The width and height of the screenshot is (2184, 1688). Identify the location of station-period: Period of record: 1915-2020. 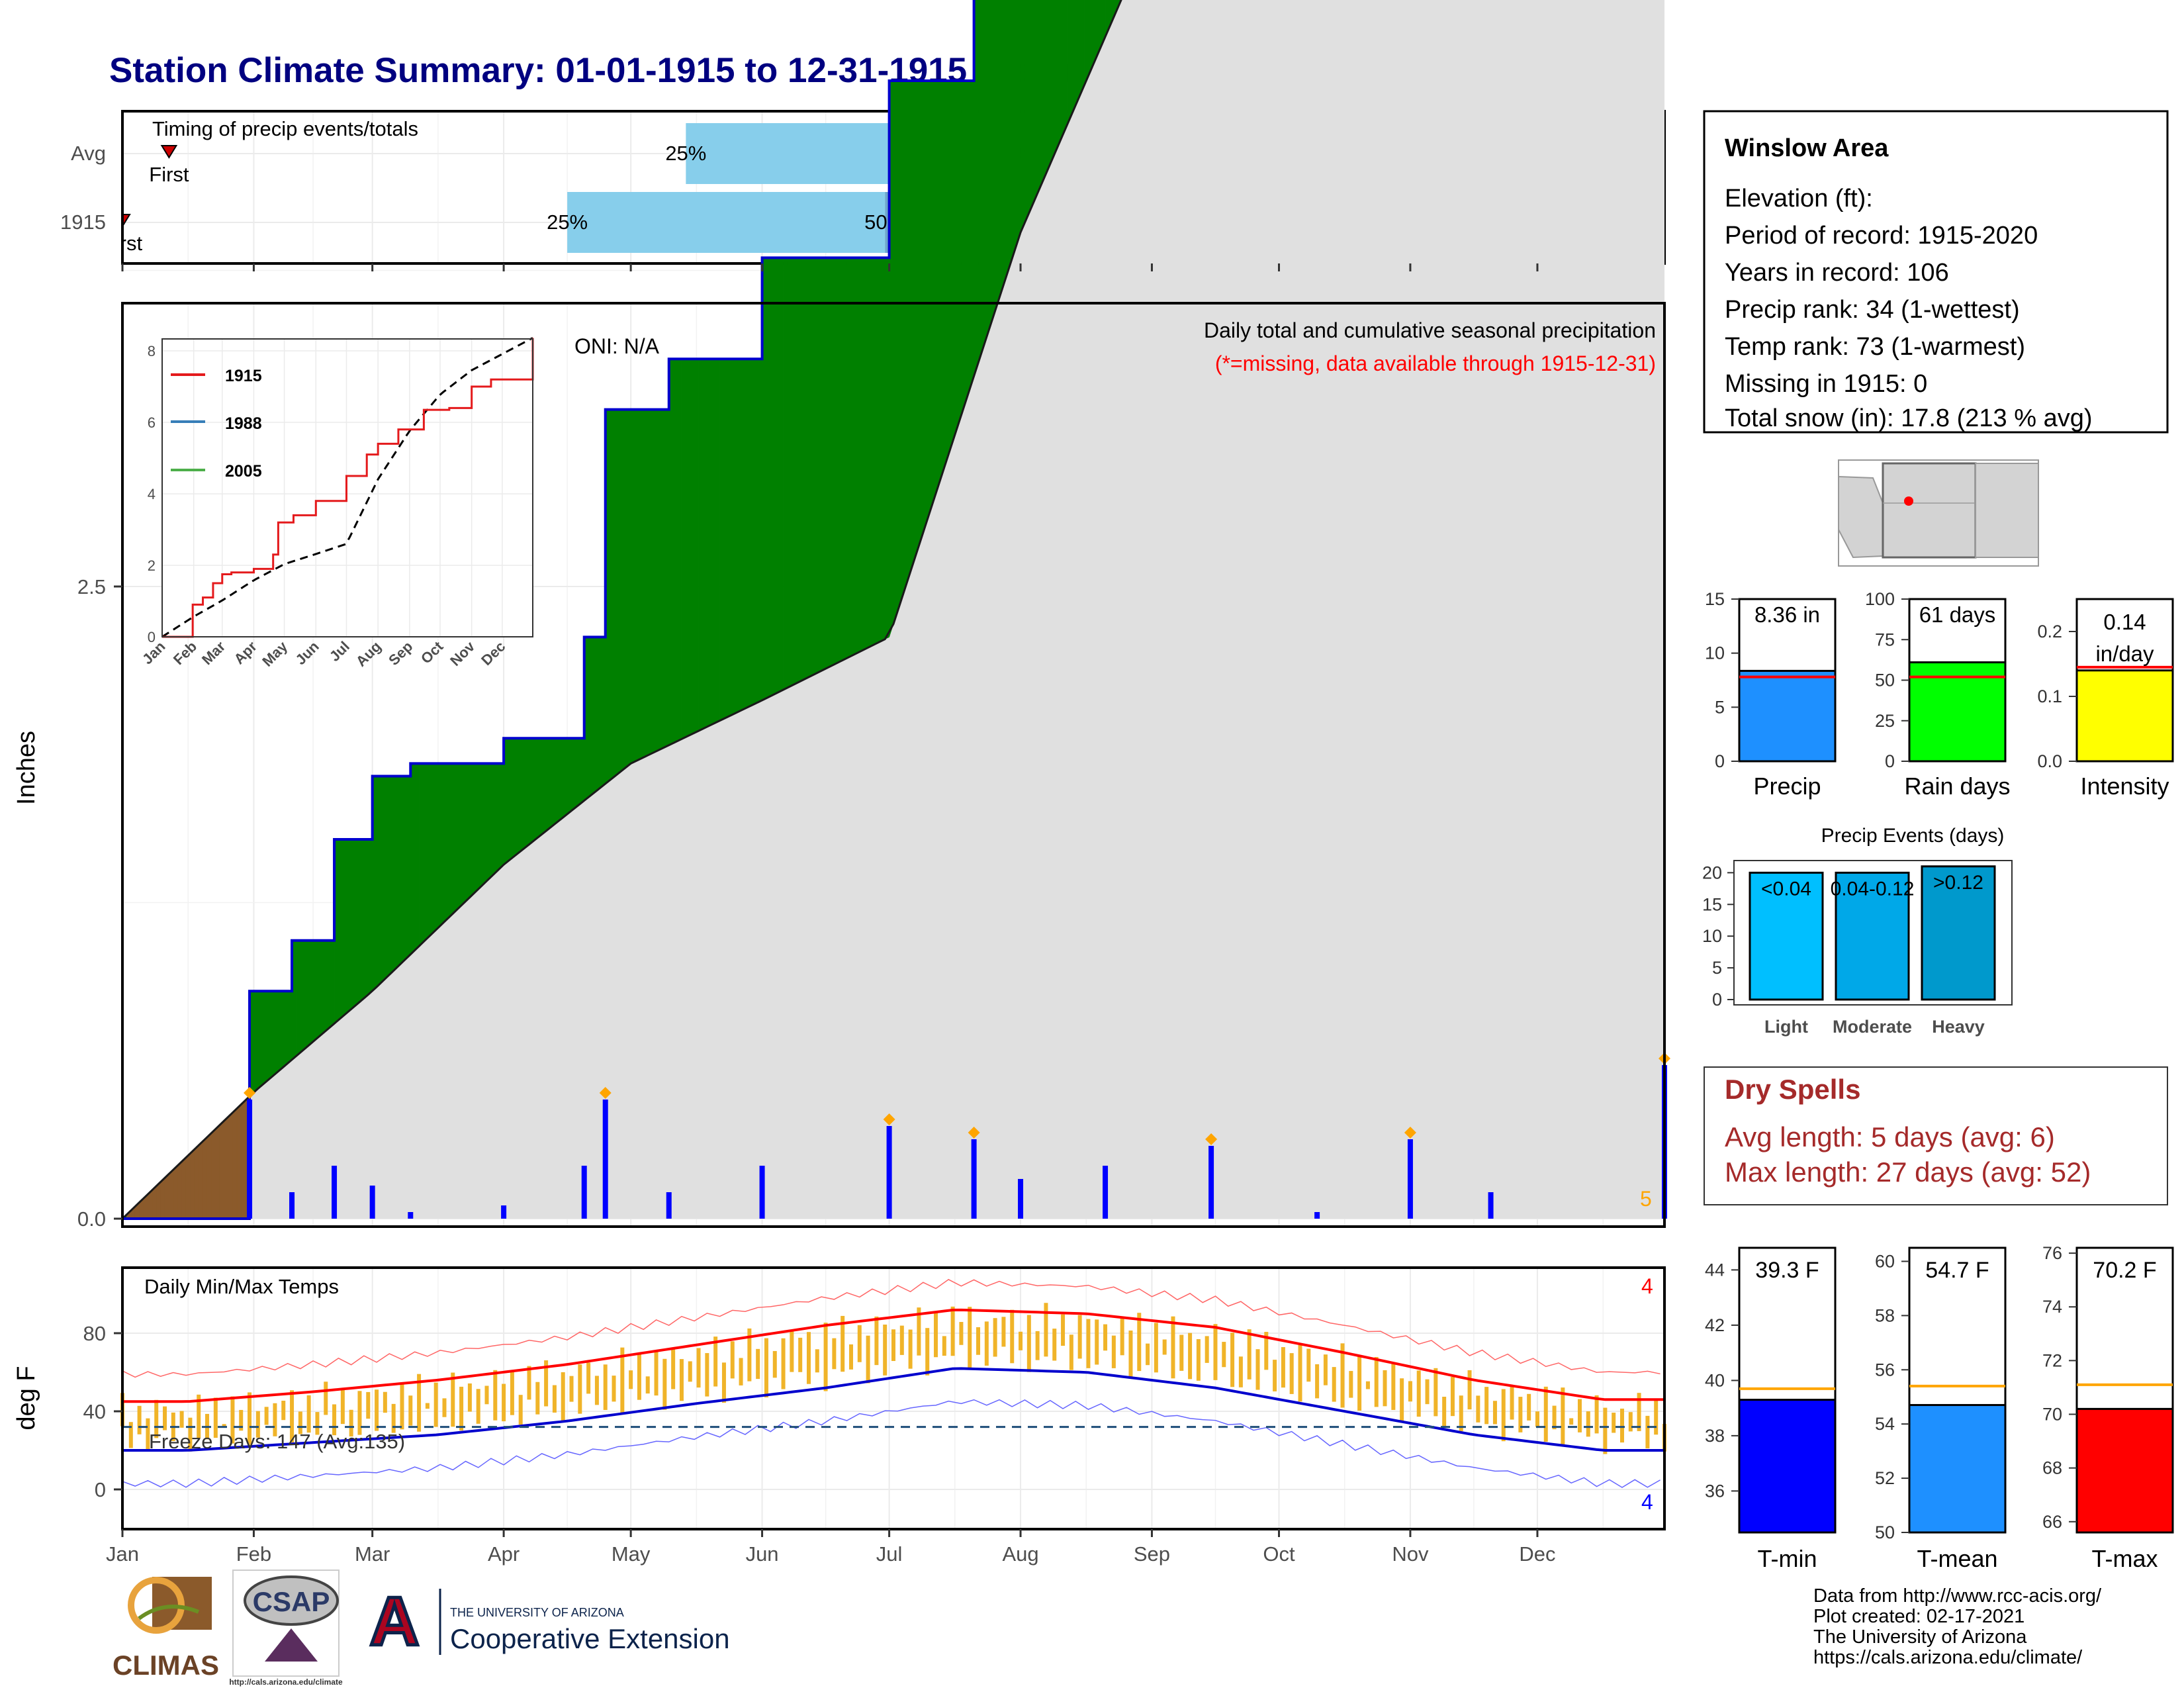
(1881, 236).